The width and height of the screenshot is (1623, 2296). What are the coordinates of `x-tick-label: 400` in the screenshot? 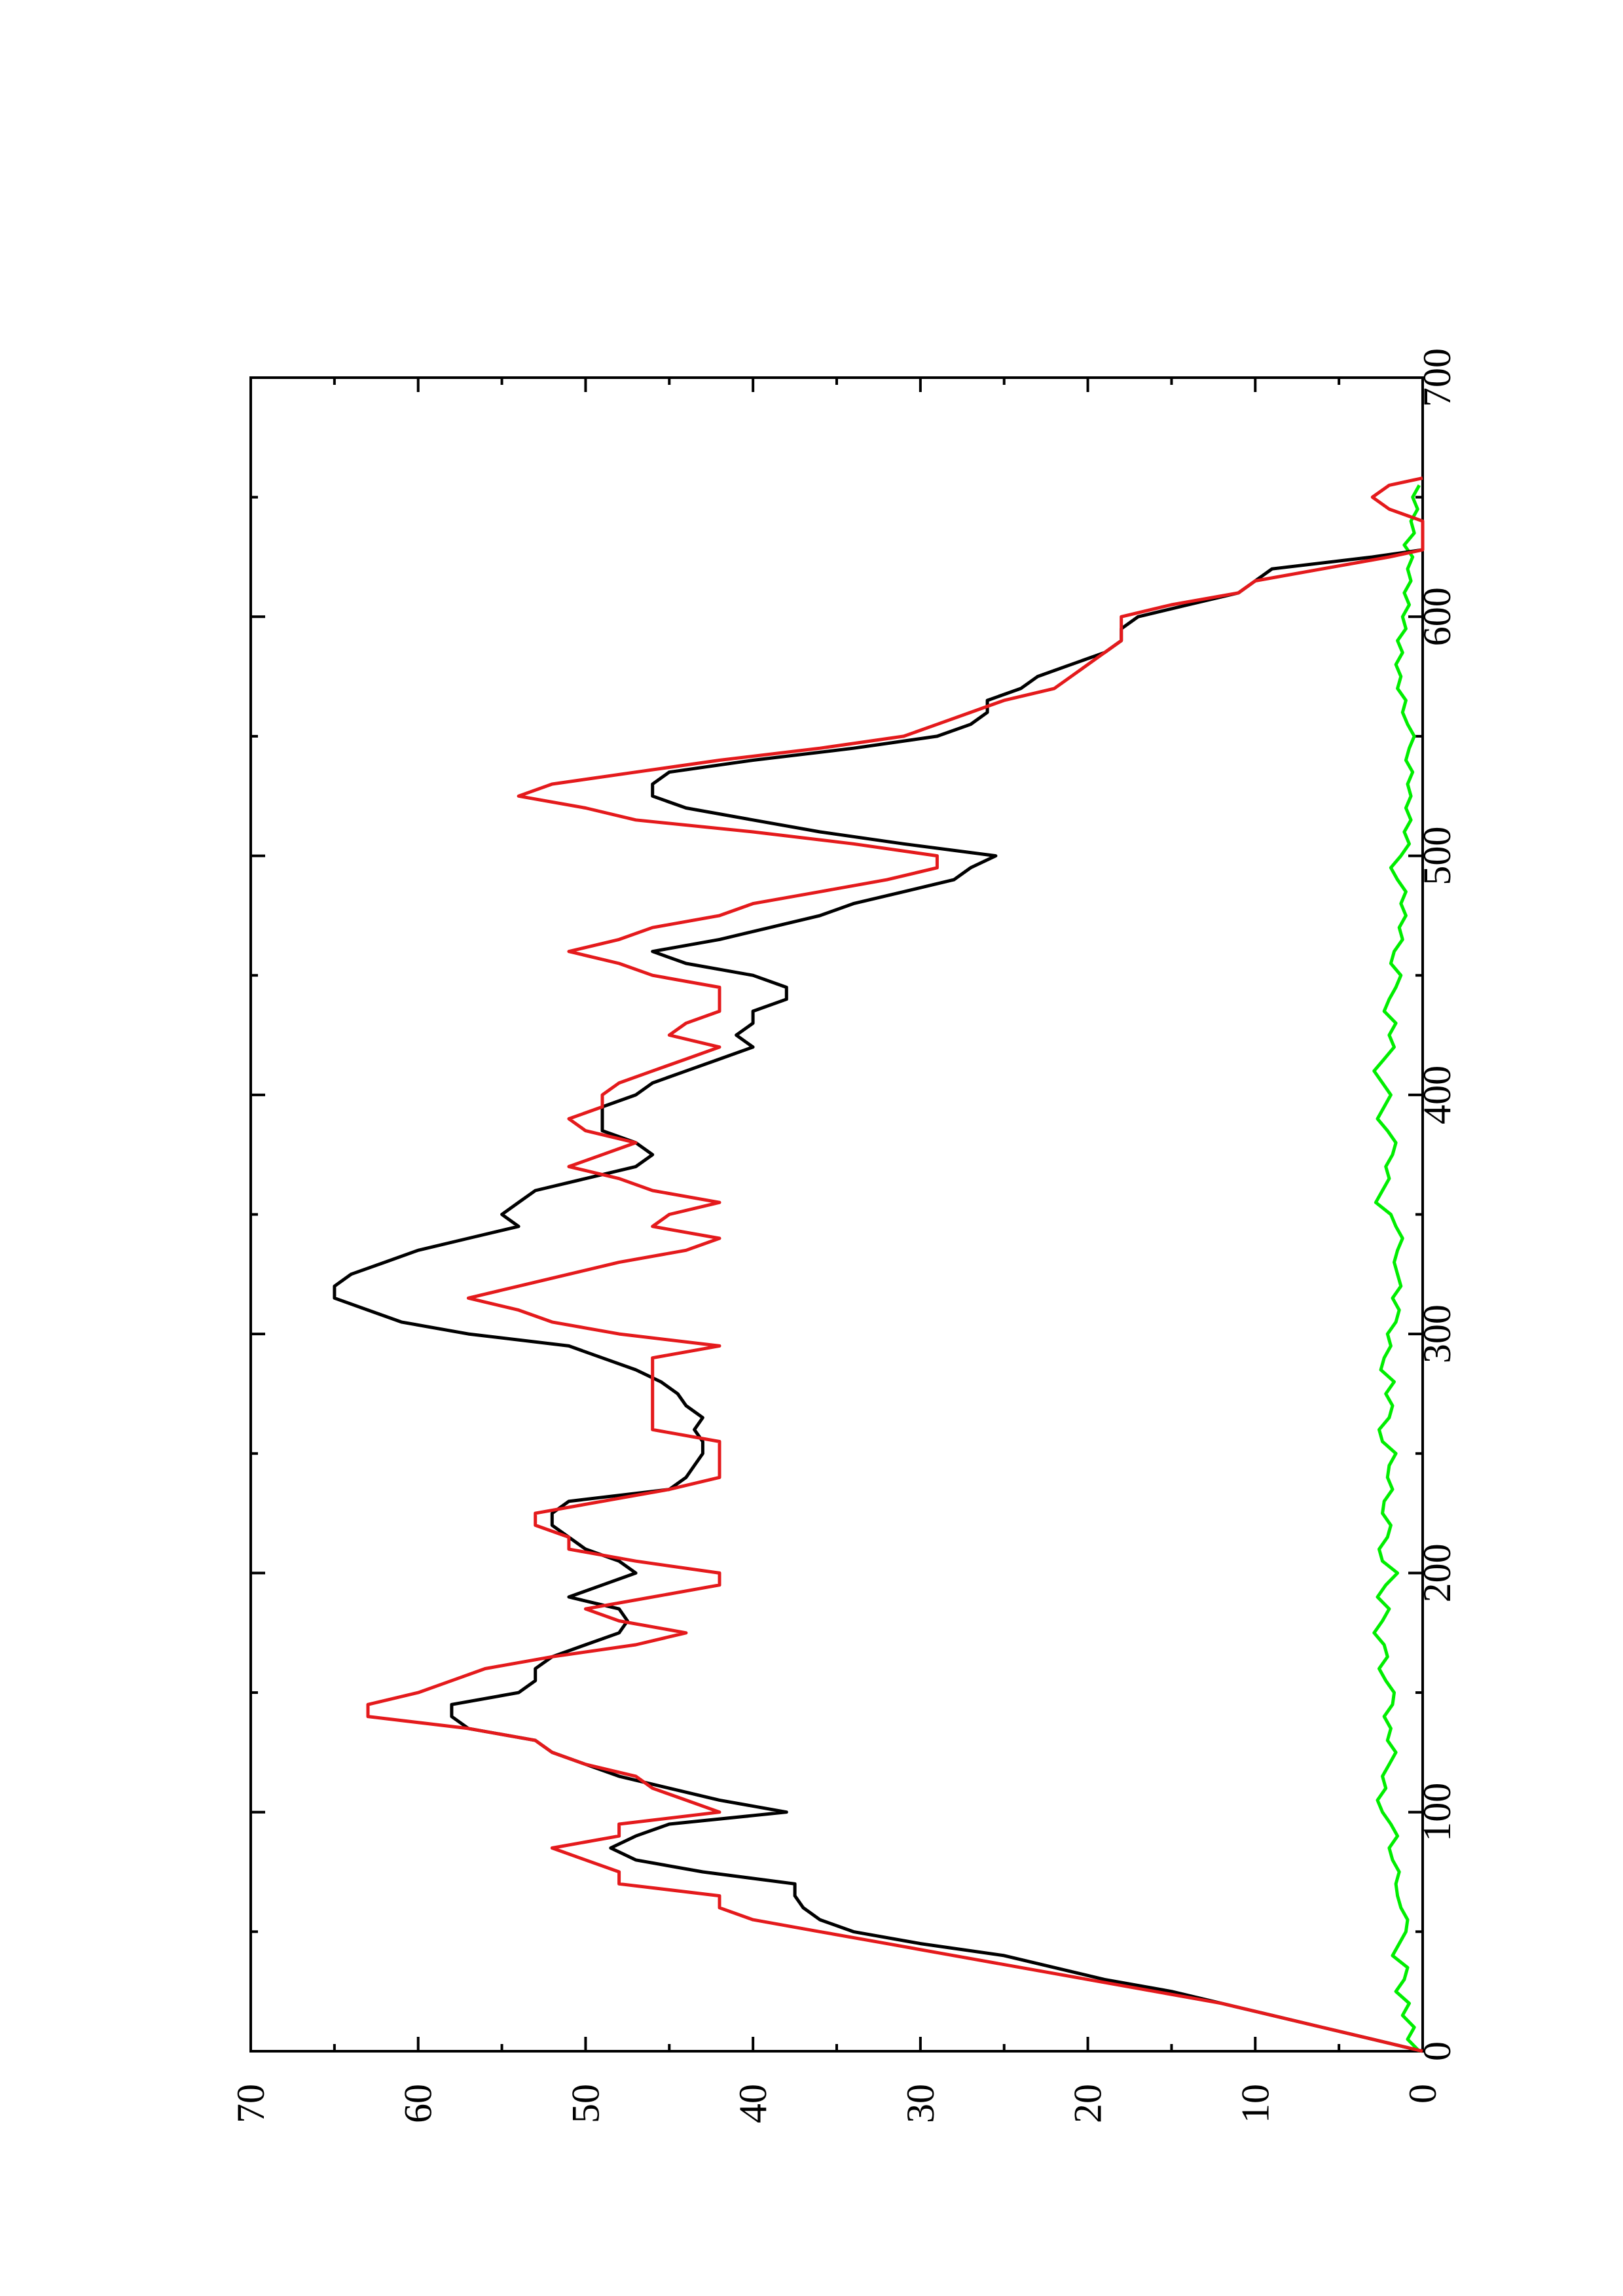 It's located at (1437, 1095).